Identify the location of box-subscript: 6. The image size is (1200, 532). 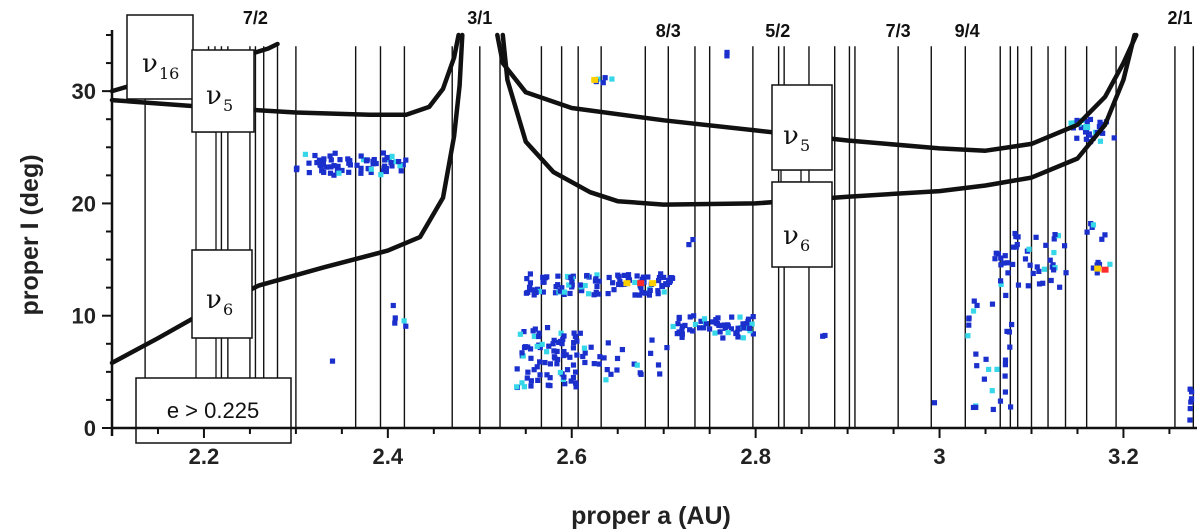
(228, 309).